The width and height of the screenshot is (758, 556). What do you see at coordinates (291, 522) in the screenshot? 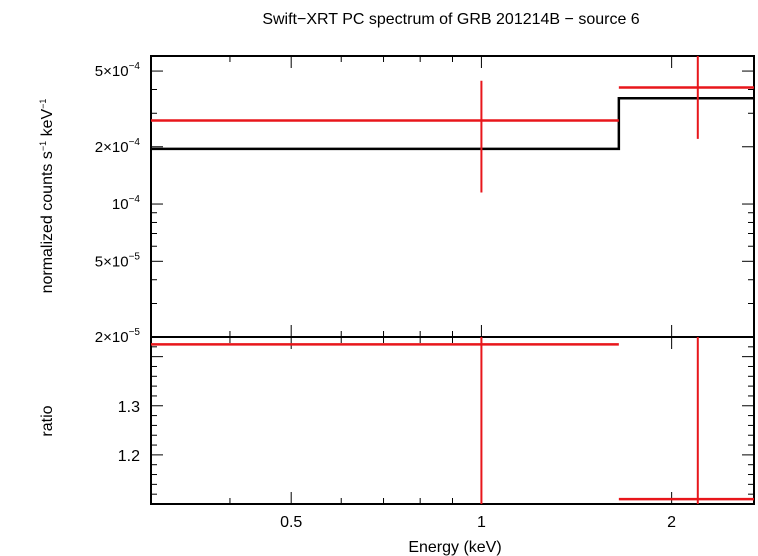
I see `x-tick-label: 0.5` at bounding box center [291, 522].